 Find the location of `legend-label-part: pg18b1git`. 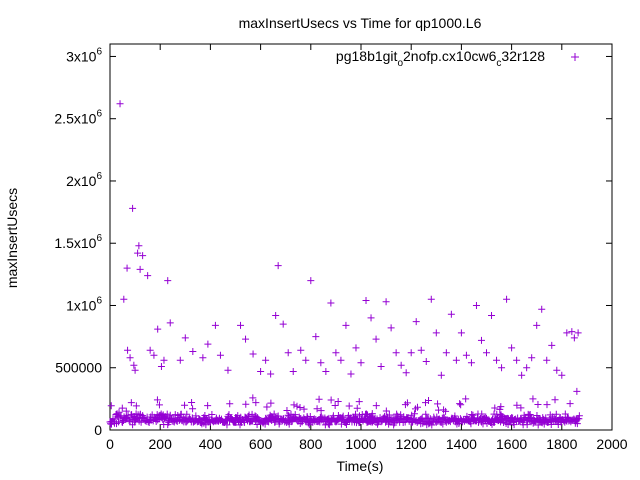

legend-label-part: pg18b1git is located at coordinates (367, 56).